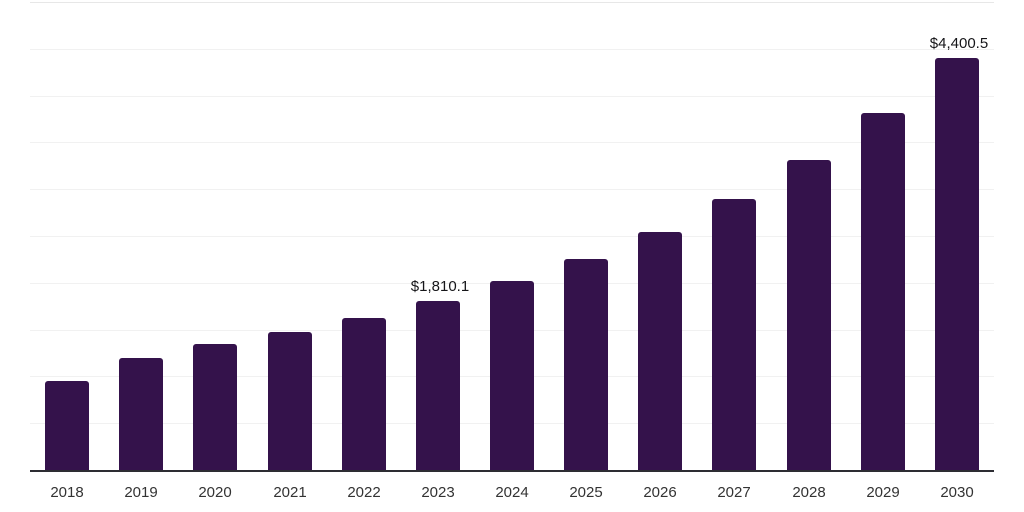  I want to click on x-axis-line, so click(512, 471).